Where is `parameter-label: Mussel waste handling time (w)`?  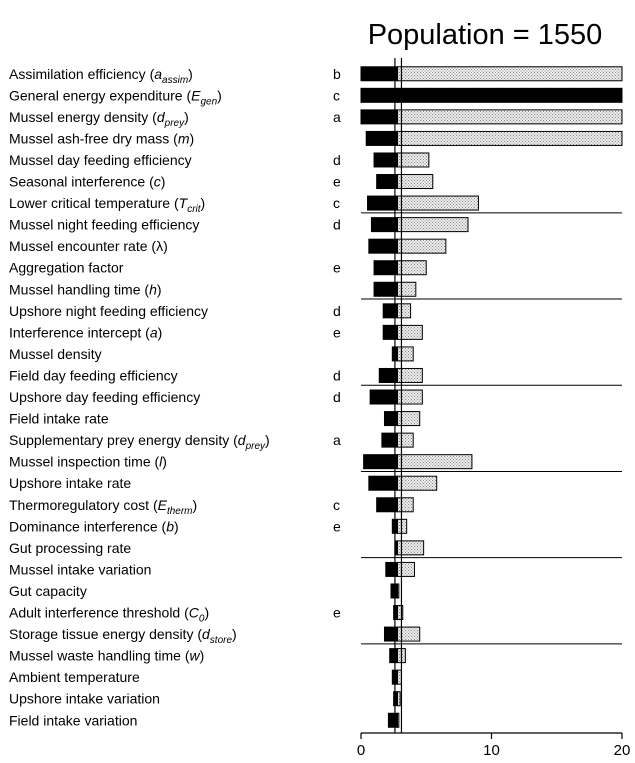
parameter-label: Mussel waste handling time (w) is located at coordinates (106, 656).